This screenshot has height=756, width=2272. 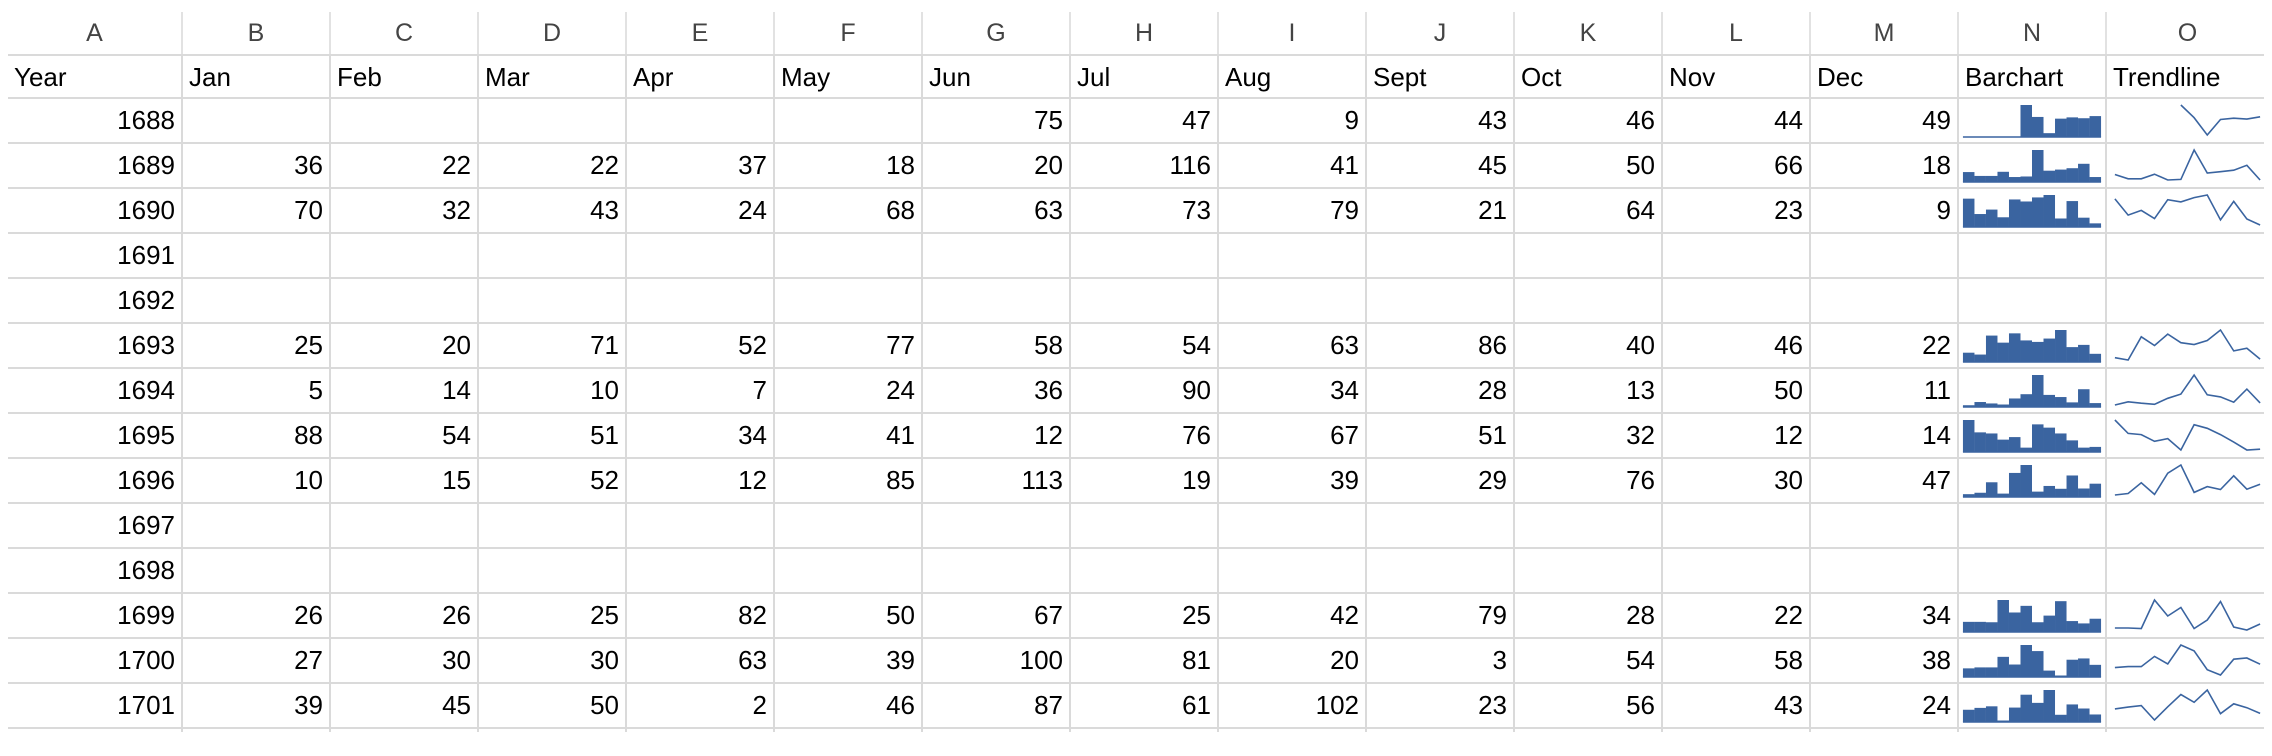 What do you see at coordinates (95, 660) in the screenshot?
I see `year-cell: 1700` at bounding box center [95, 660].